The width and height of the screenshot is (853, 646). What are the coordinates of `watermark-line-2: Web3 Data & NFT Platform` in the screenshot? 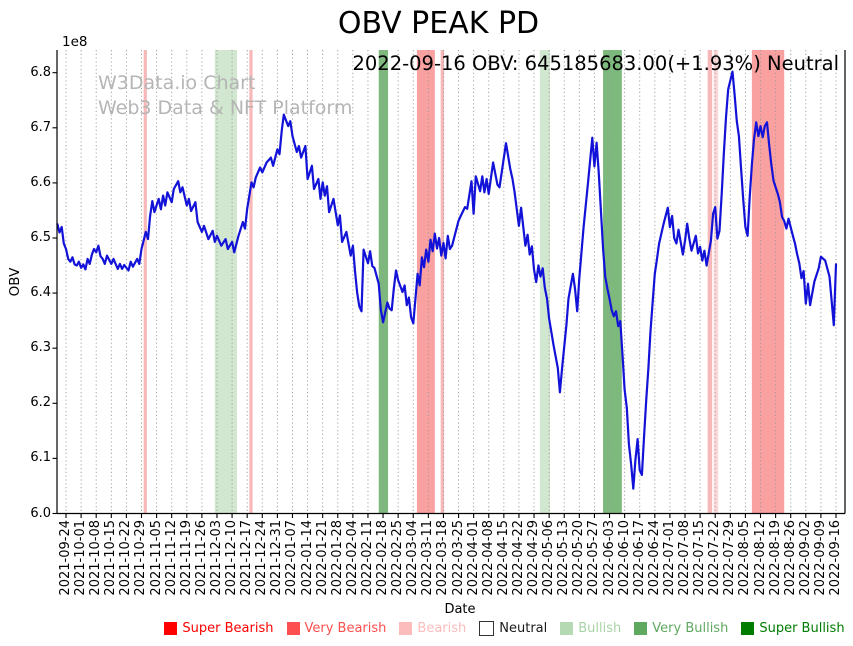 It's located at (225, 108).